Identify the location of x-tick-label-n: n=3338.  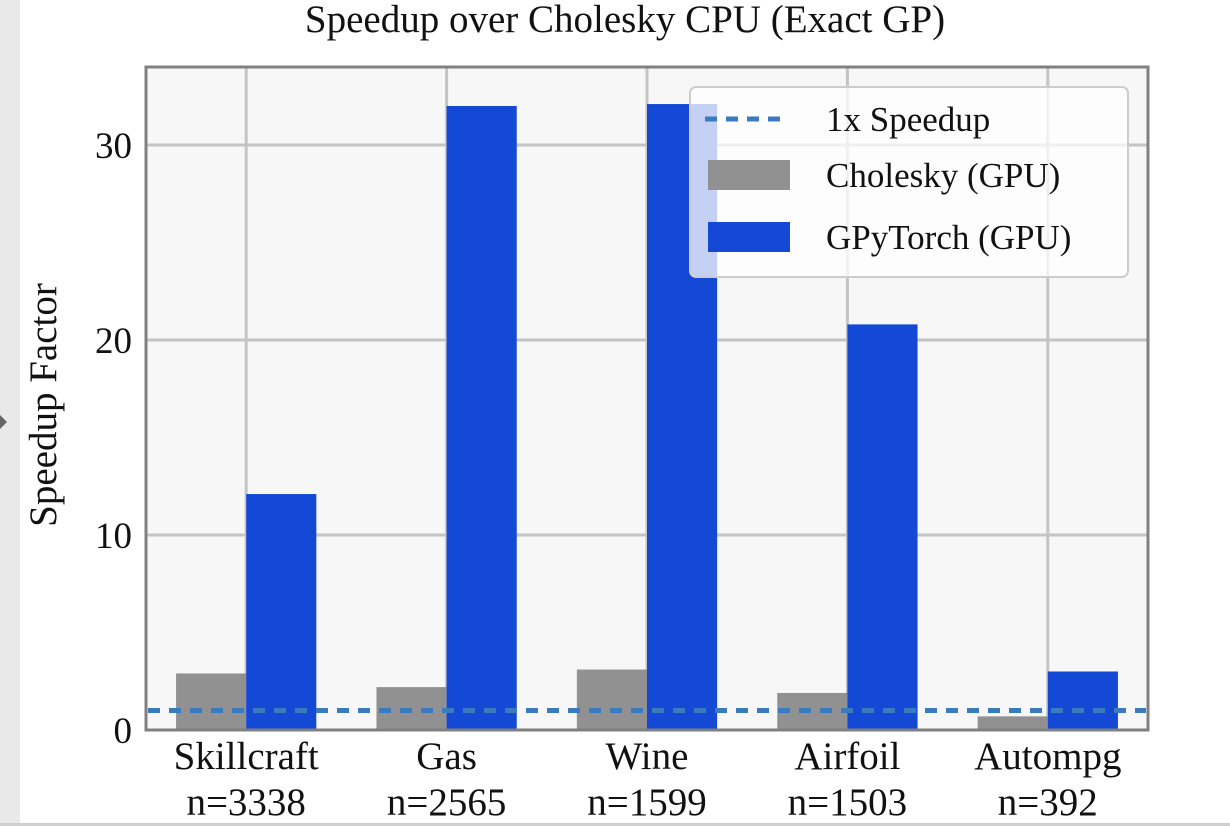
(246, 802).